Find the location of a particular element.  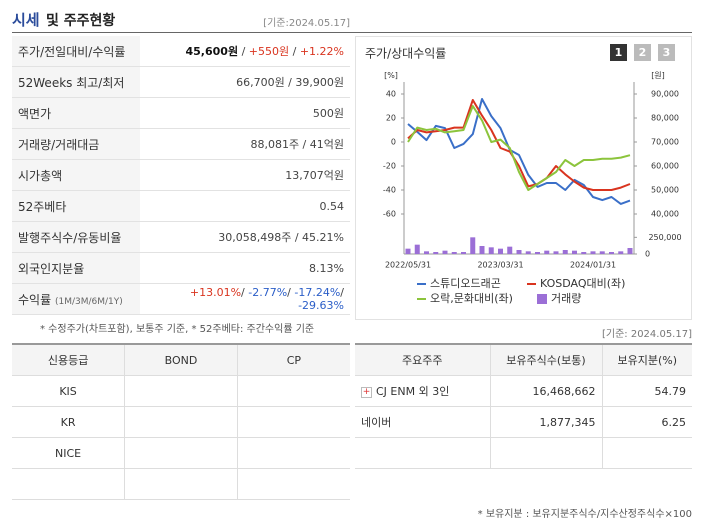

label: 수익률 is located at coordinates (35, 299).